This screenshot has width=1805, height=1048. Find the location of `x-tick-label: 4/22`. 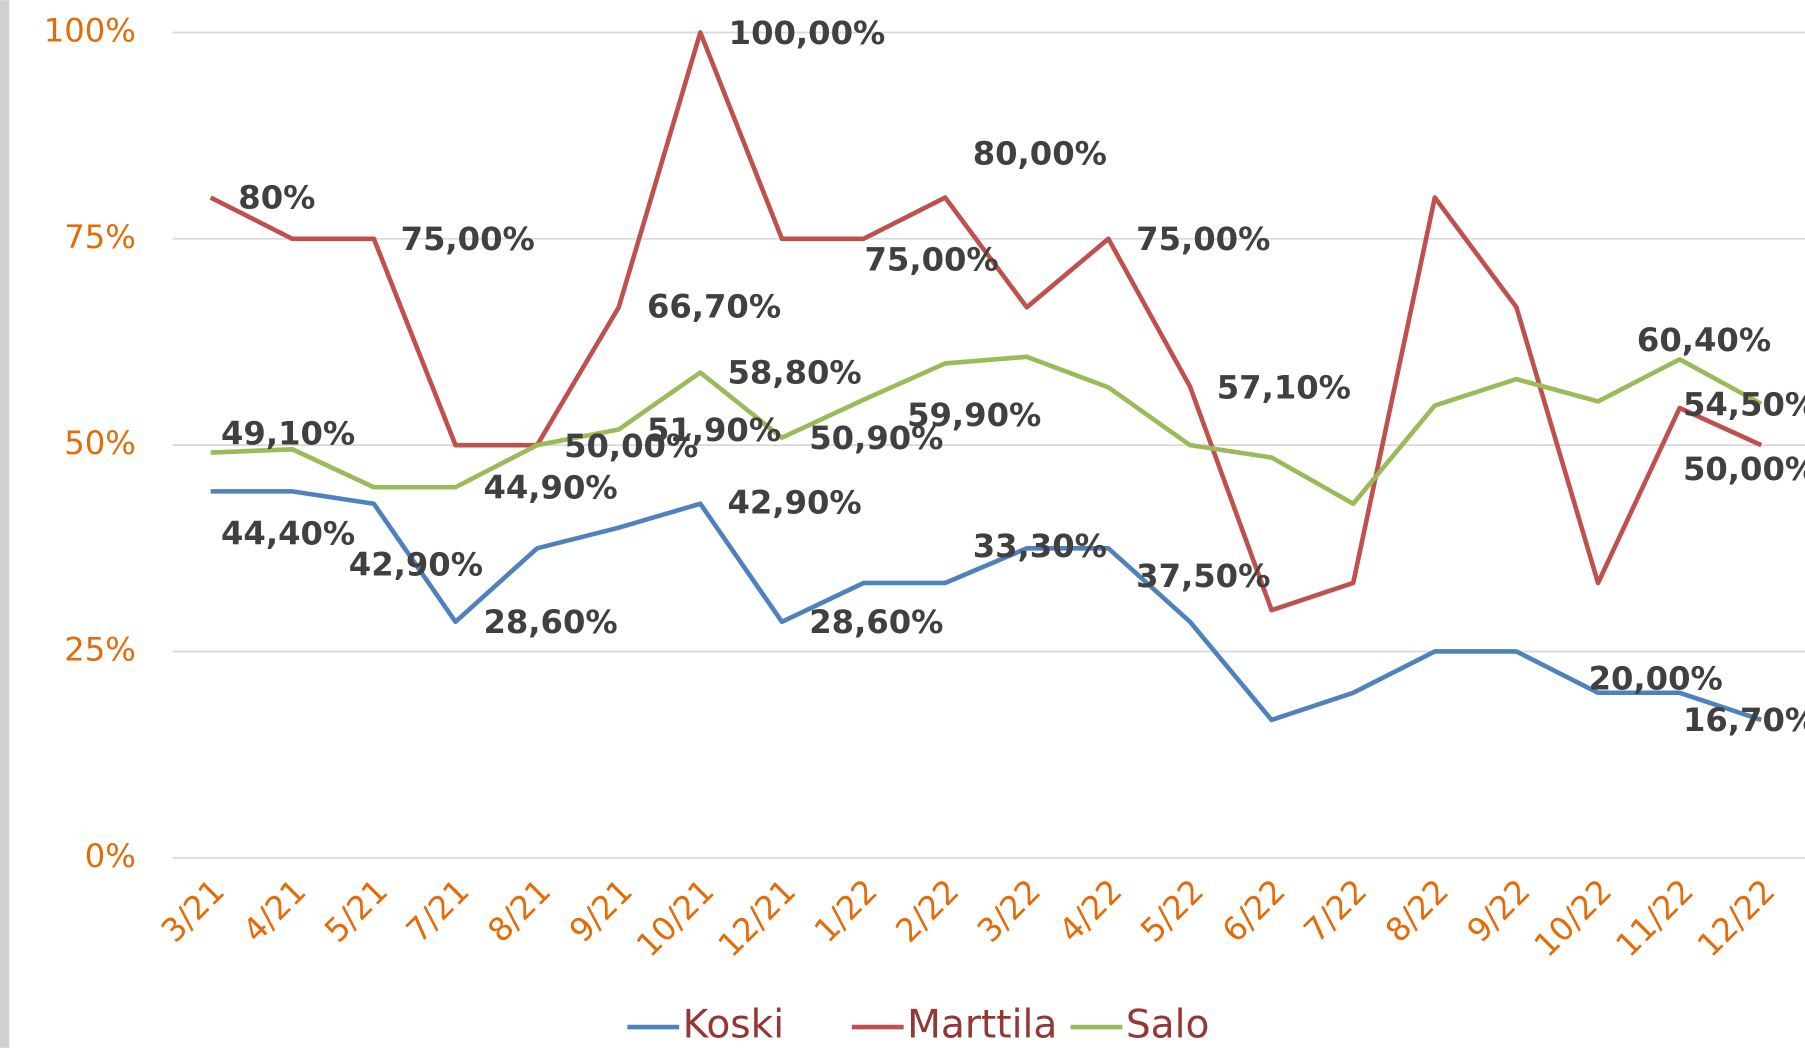

x-tick-label: 4/22 is located at coordinates (1091, 911).